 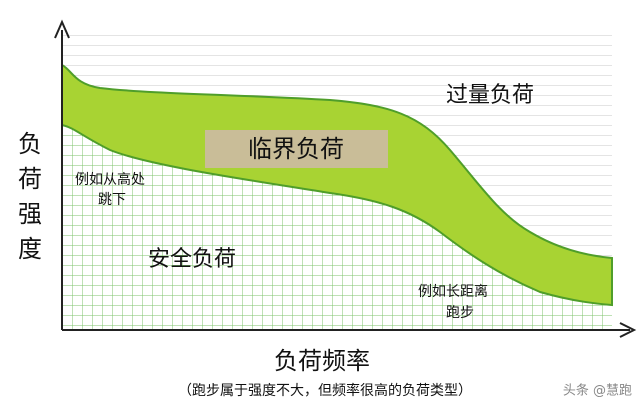 I want to click on y-arrow, so click(x=62, y=29).